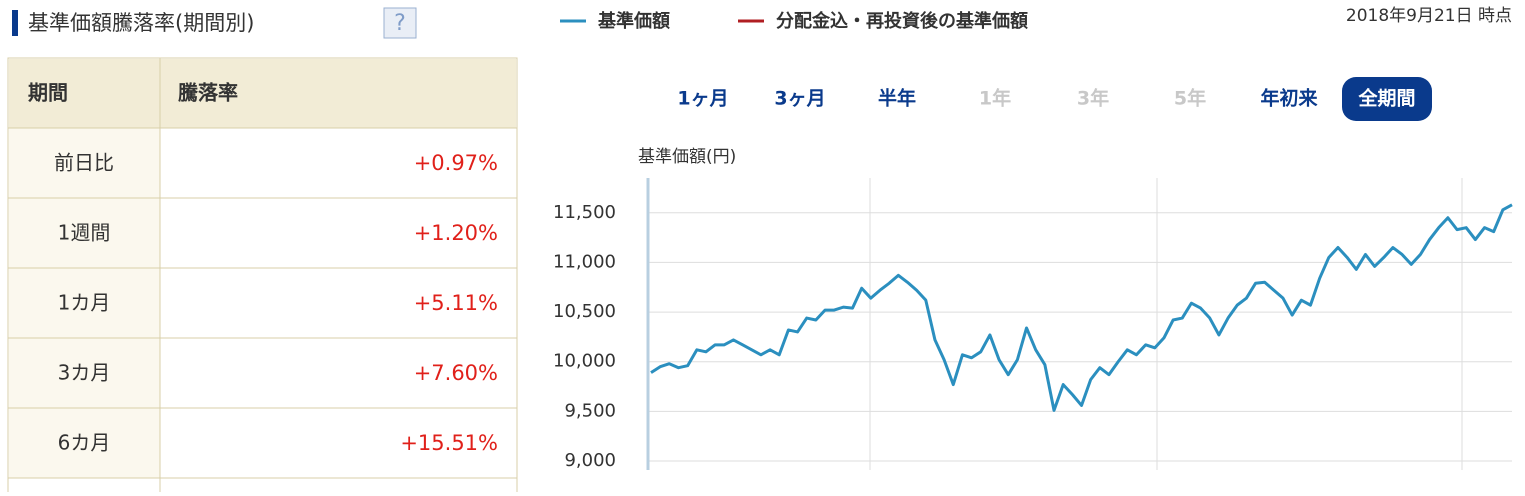 The height and width of the screenshot is (496, 1525). What do you see at coordinates (897, 98) in the screenshot?
I see `period-button: 半年` at bounding box center [897, 98].